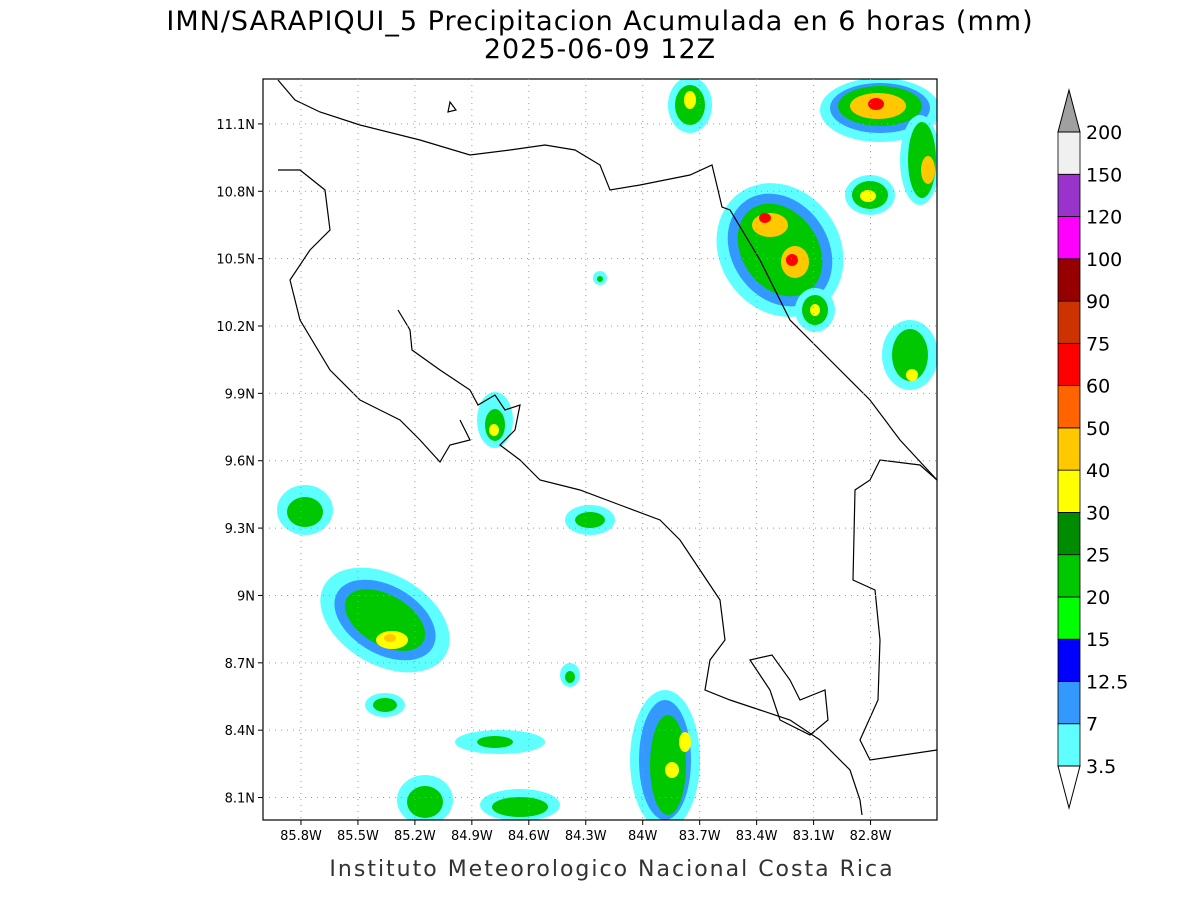  Describe the element at coordinates (1098, 344) in the screenshot. I see `colorbar-label: 75` at that location.